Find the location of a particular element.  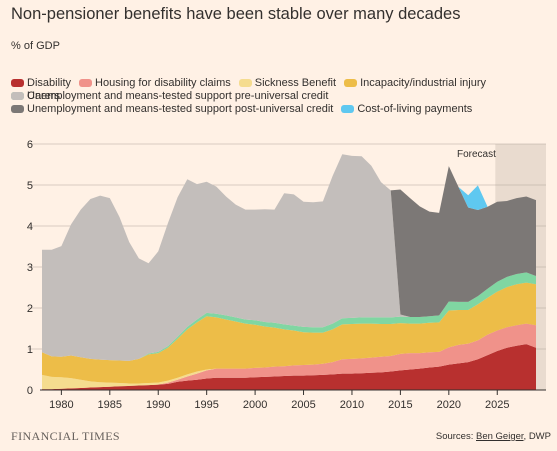

source-prefix: Sources: is located at coordinates (455, 436).